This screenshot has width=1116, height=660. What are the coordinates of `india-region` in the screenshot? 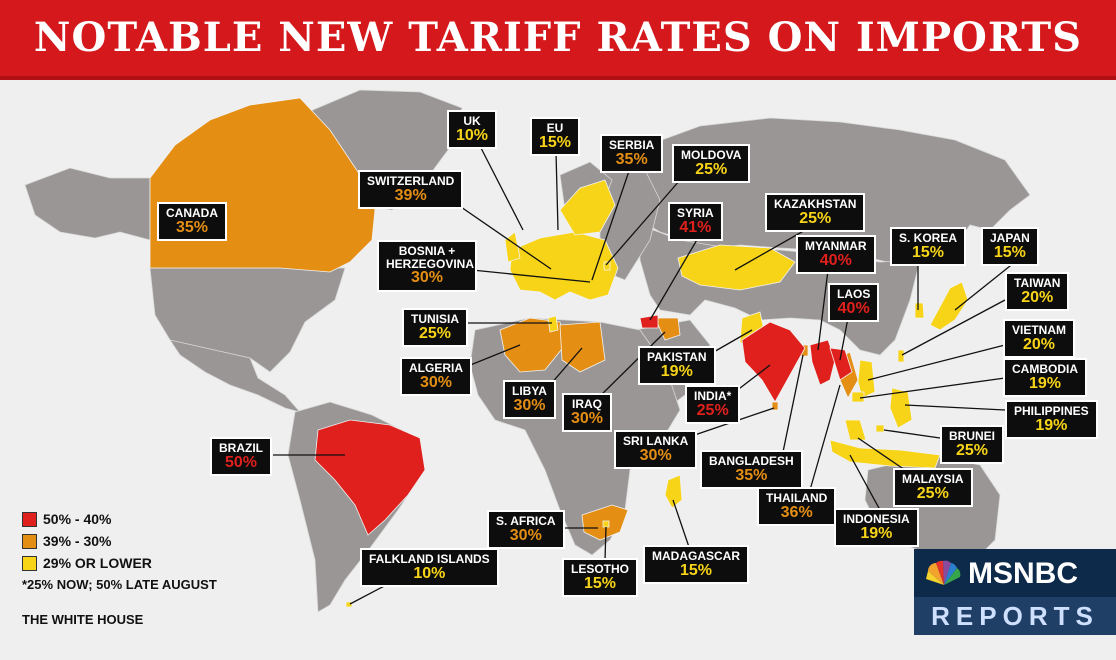 It's located at (773, 362).